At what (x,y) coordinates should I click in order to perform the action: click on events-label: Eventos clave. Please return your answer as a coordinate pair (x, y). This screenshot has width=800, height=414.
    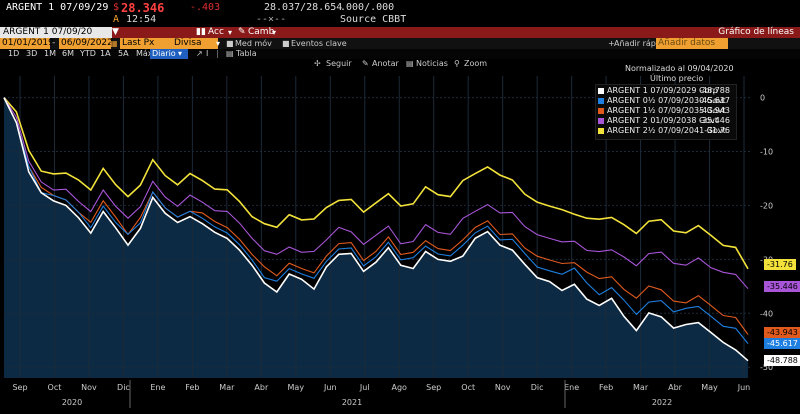
    Looking at the image, I should click on (319, 43).